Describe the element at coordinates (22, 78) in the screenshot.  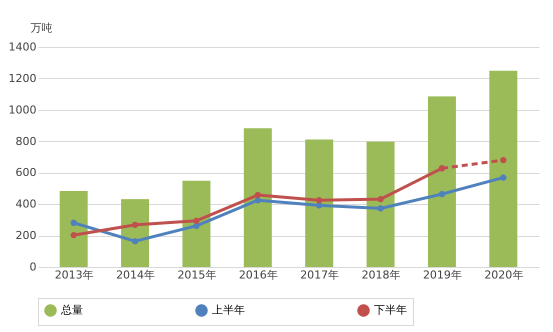
I see `y-tick-label: 1200` at that location.